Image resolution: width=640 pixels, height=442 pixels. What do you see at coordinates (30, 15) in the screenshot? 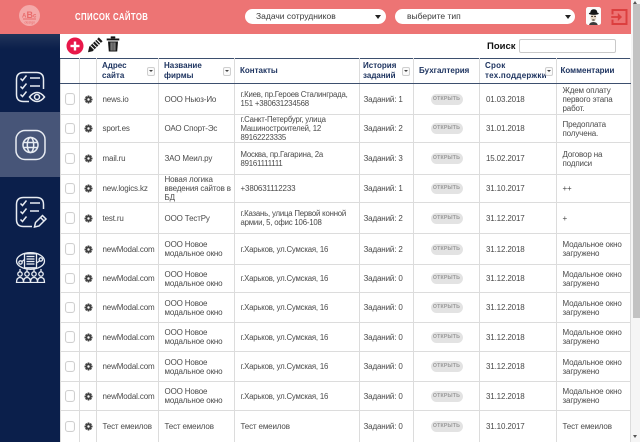
I see `svg-text: B` at bounding box center [30, 15].